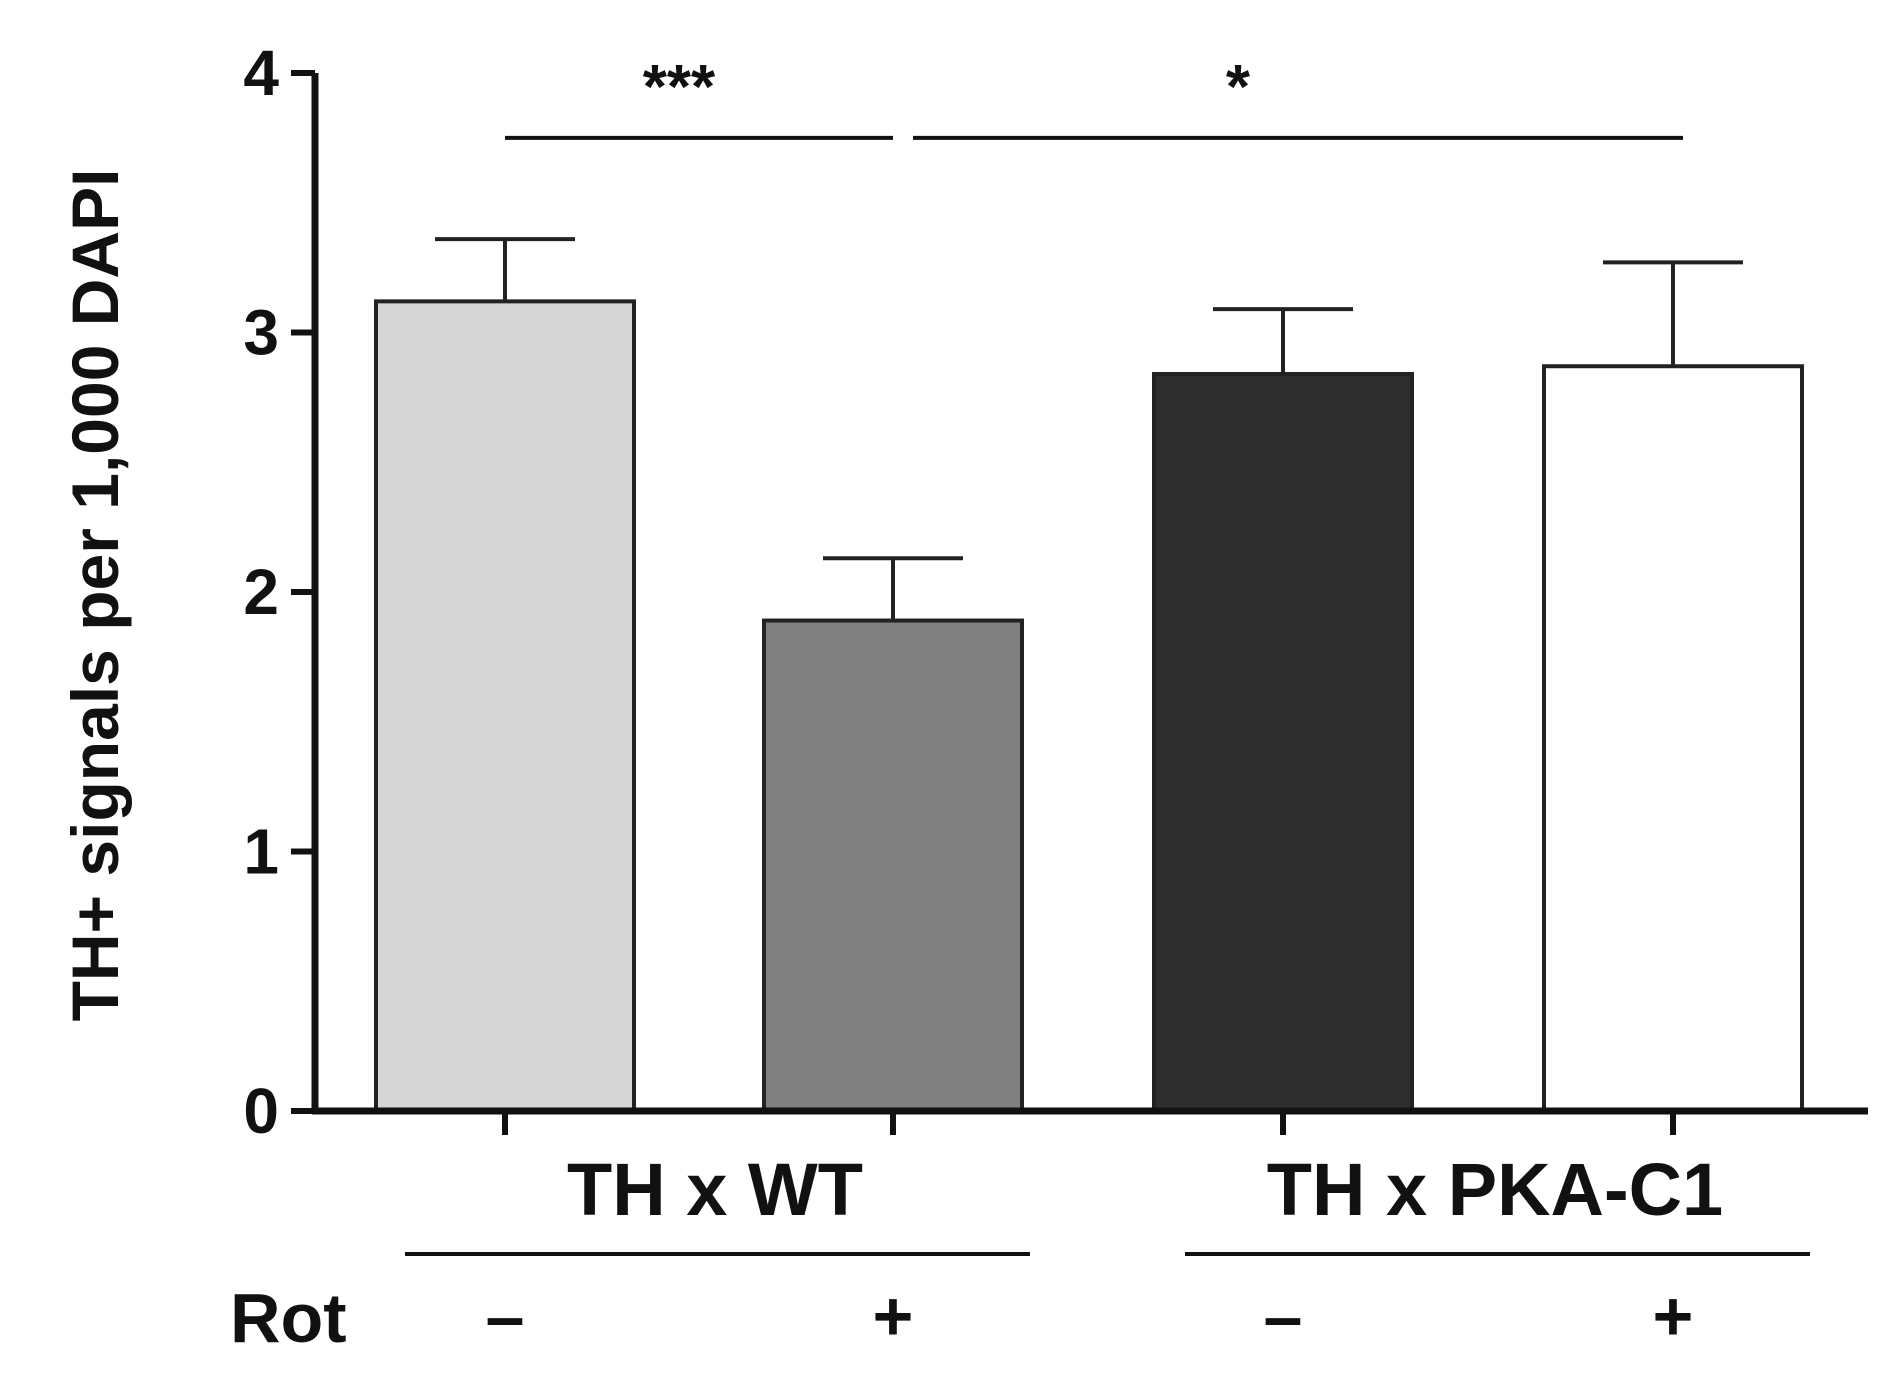 This screenshot has width=1896, height=1380. I want to click on y-tick-label-0: 0, so click(261, 1111).